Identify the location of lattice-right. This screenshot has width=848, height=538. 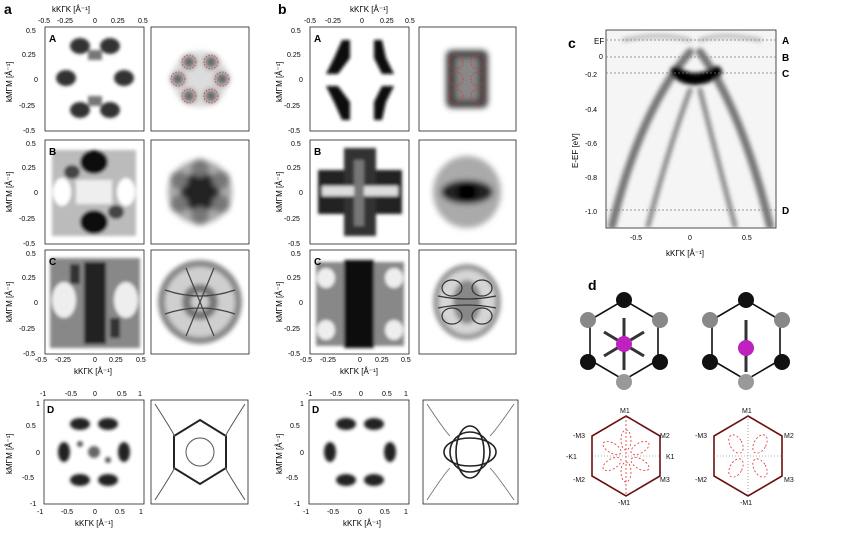
(746, 341).